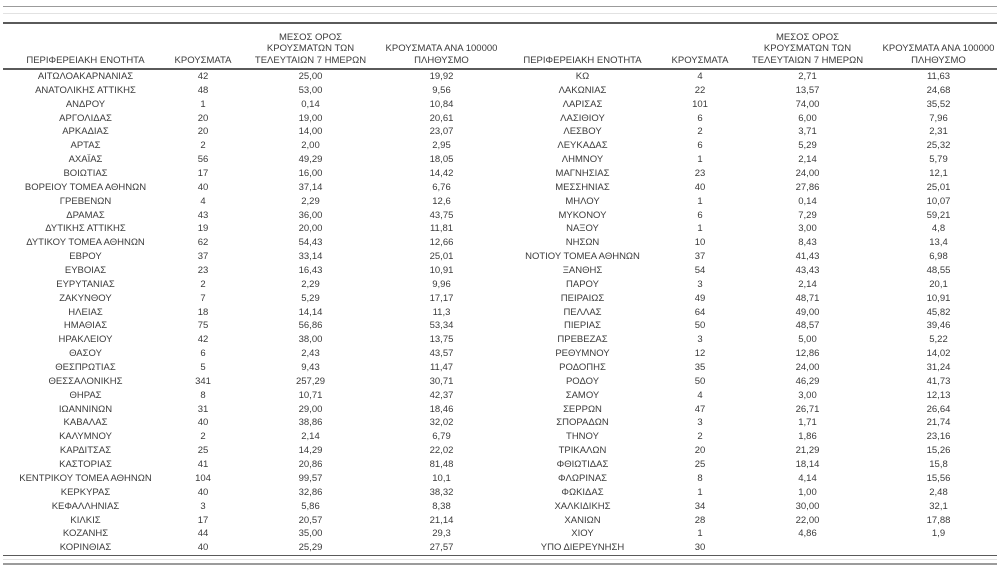 Image resolution: width=1000 pixels, height=573 pixels. I want to click on table-row: ΧΙΟΥ 1 4,86 1,9, so click(748, 534).